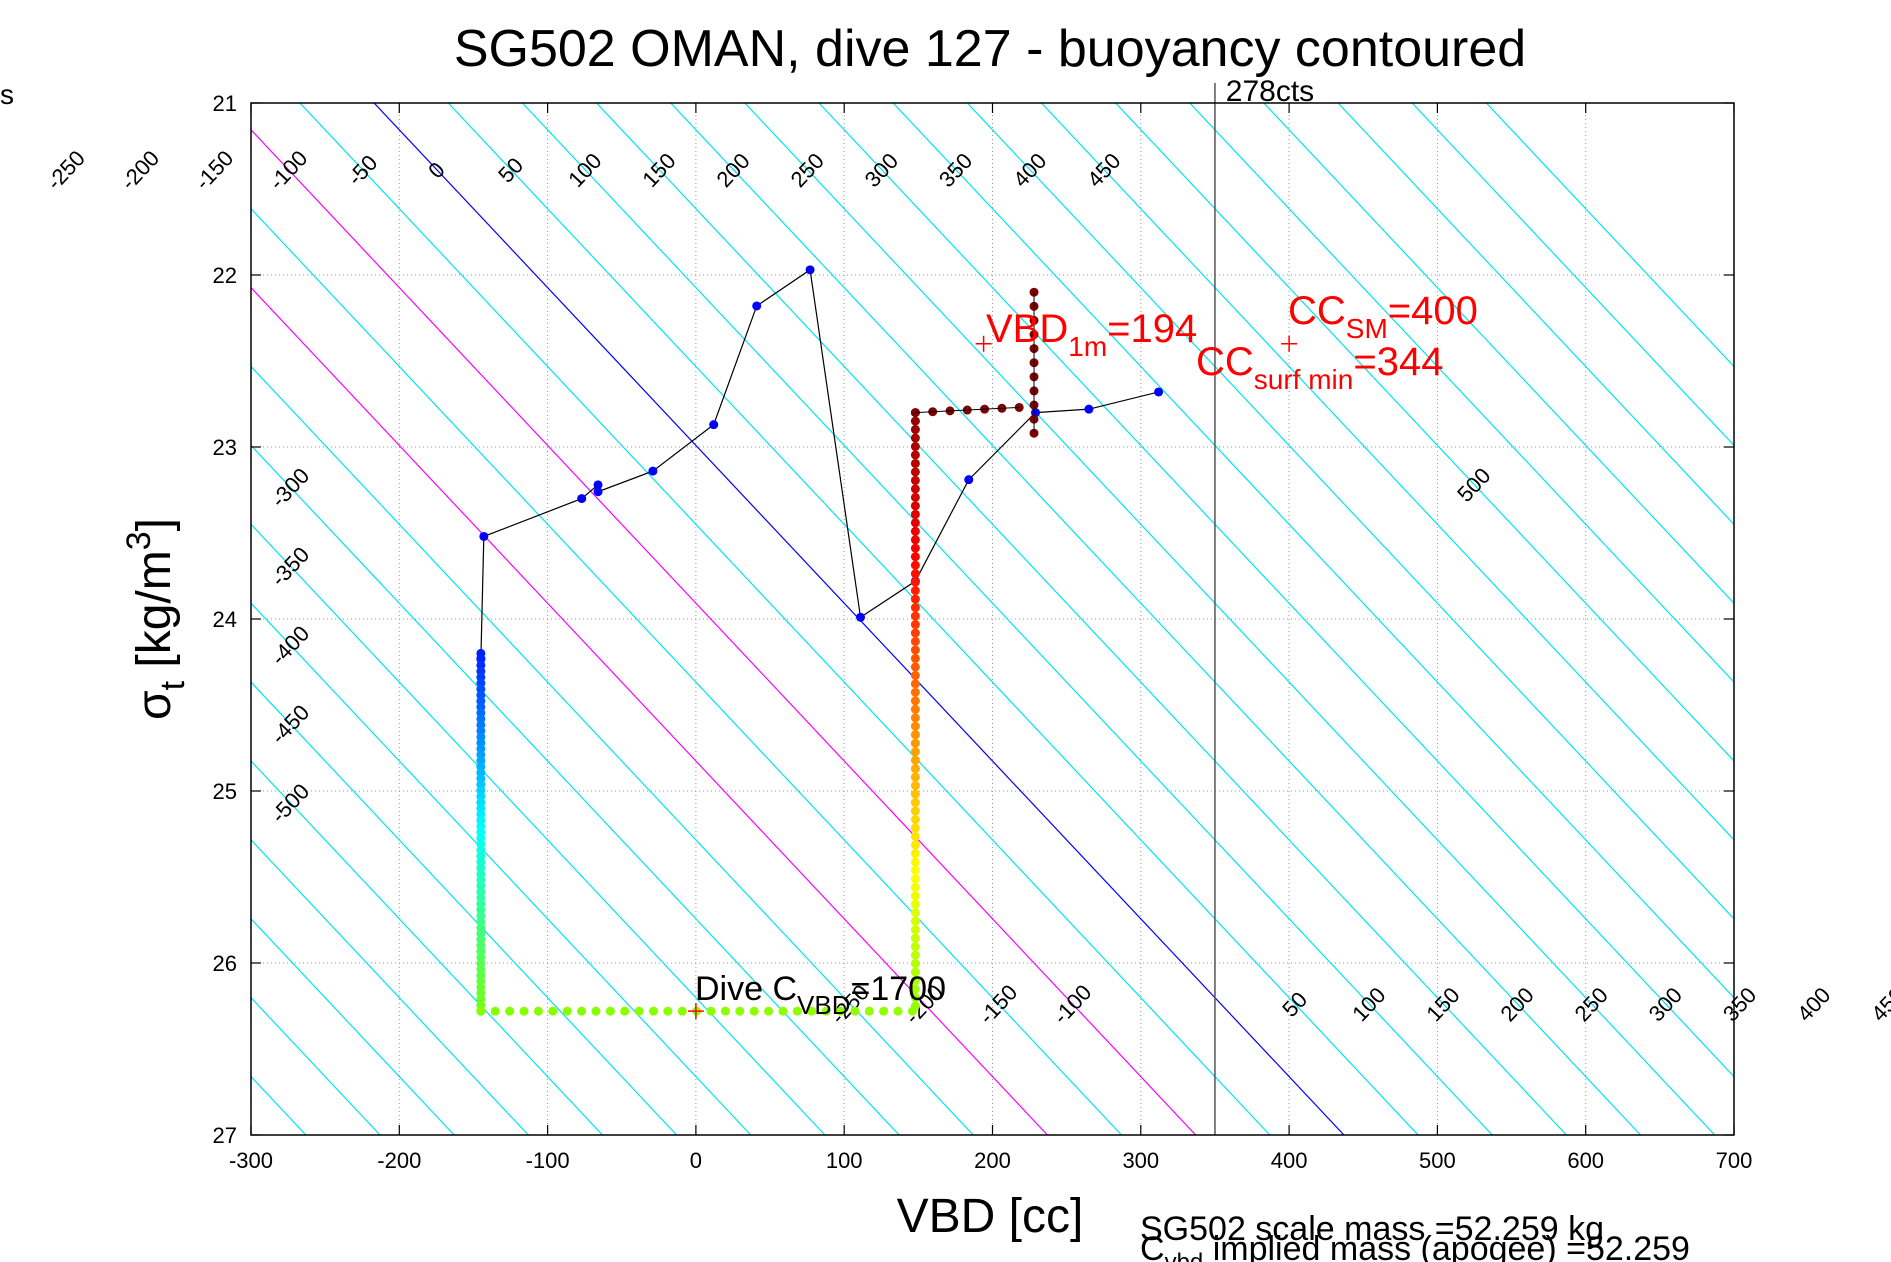 The image size is (1891, 1262). Describe the element at coordinates (1184, 1255) in the screenshot. I see `footer-implied-sub: vbd` at that location.